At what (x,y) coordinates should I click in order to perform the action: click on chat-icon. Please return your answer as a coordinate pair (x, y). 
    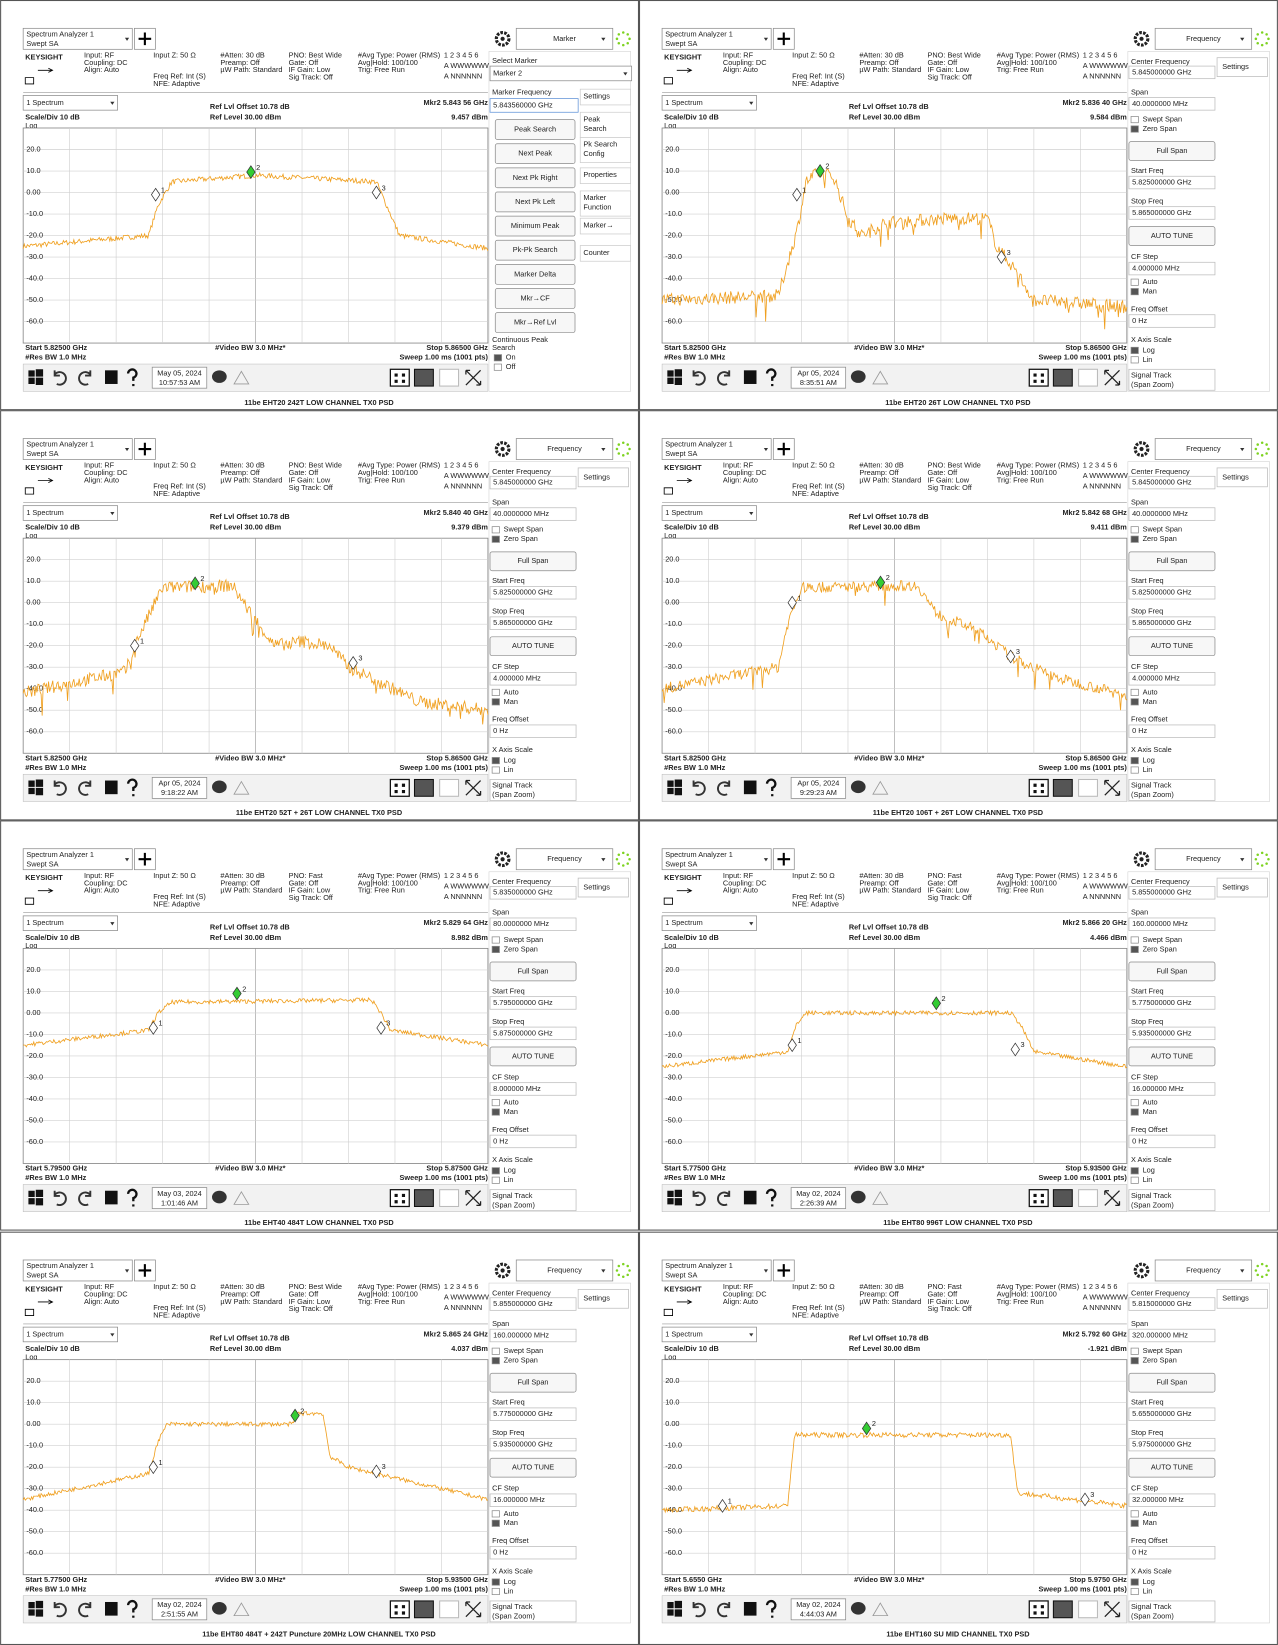
    Looking at the image, I should click on (858, 1197).